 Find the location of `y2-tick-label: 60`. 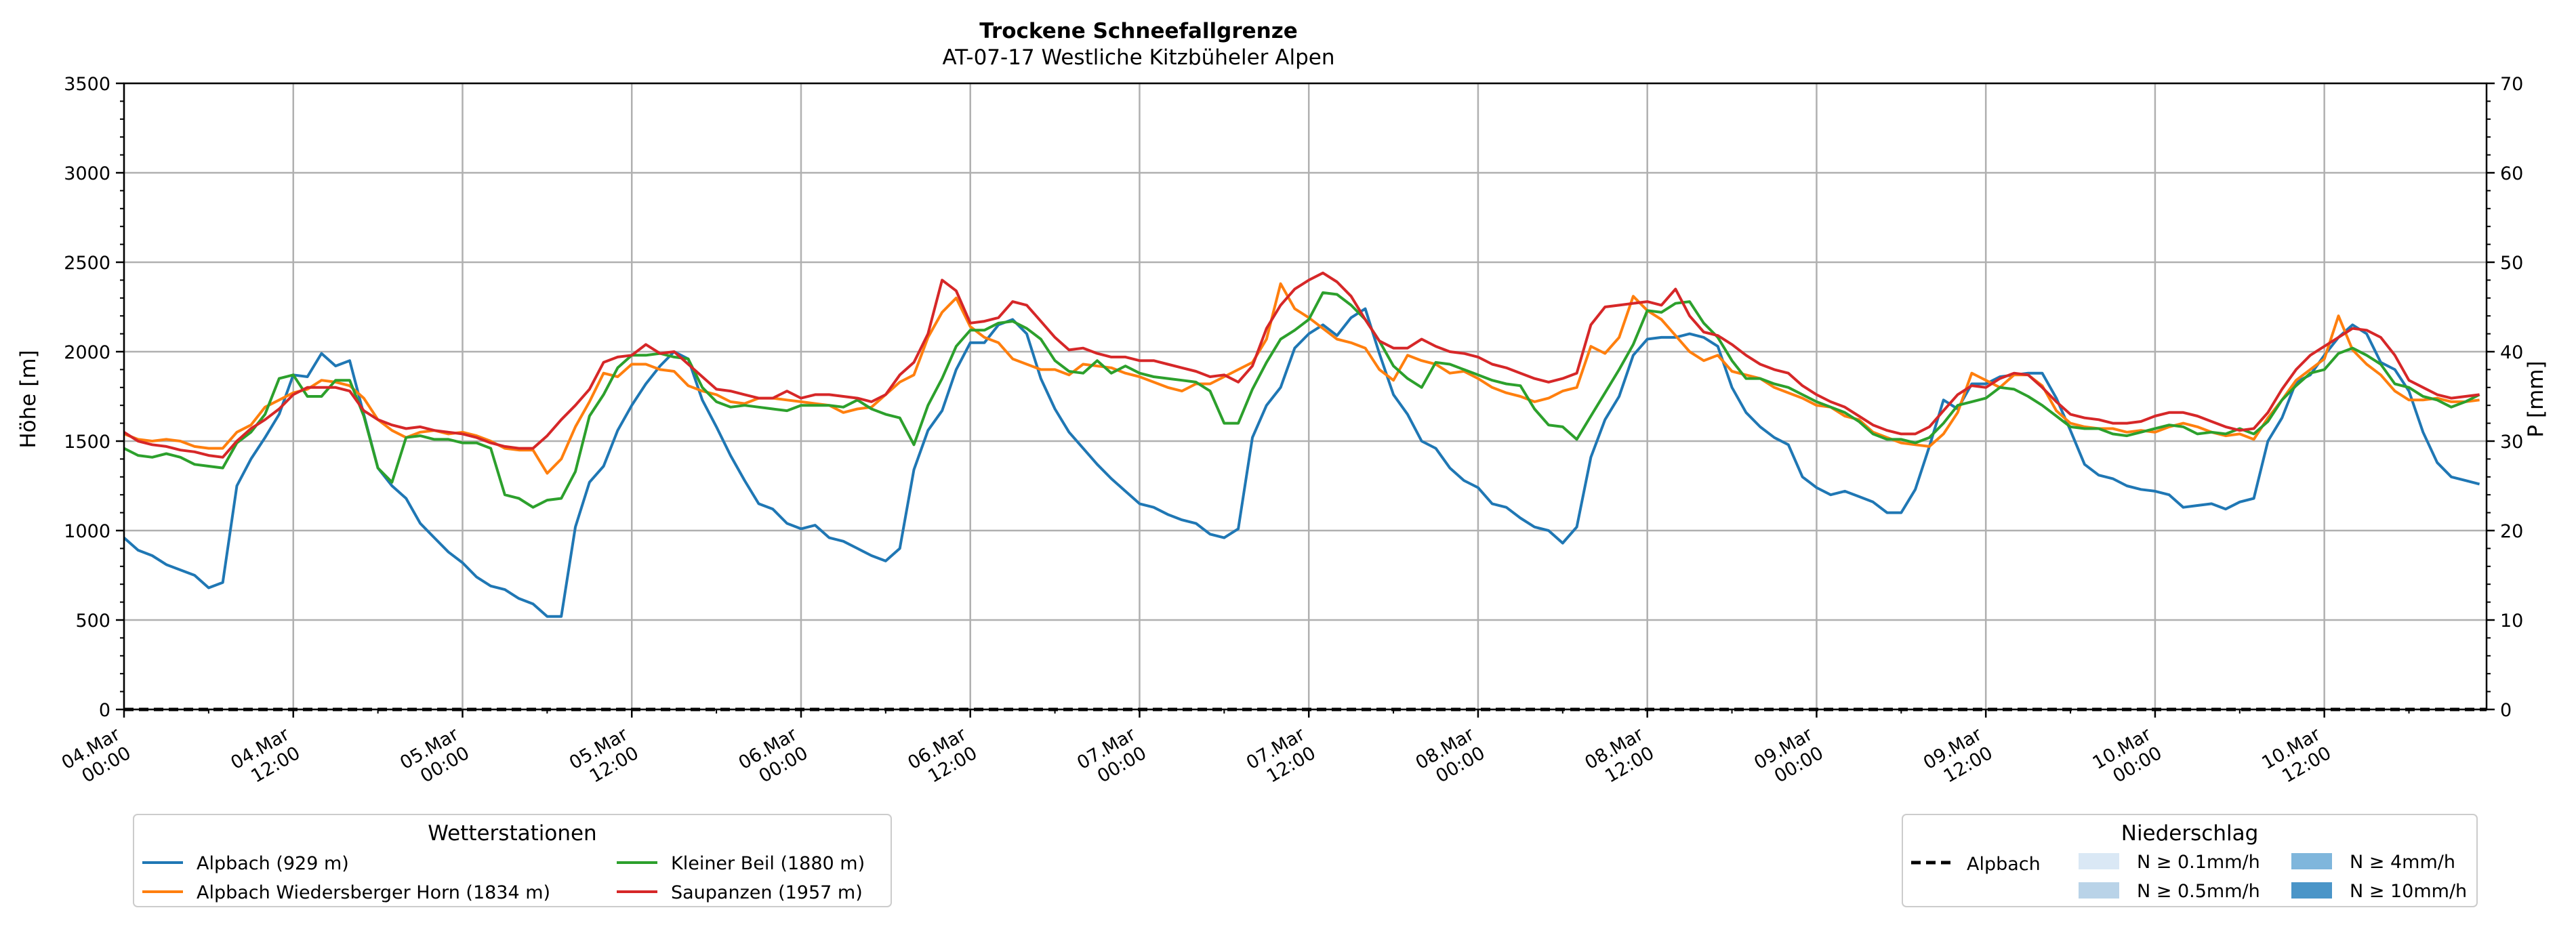

y2-tick-label: 60 is located at coordinates (2511, 173).